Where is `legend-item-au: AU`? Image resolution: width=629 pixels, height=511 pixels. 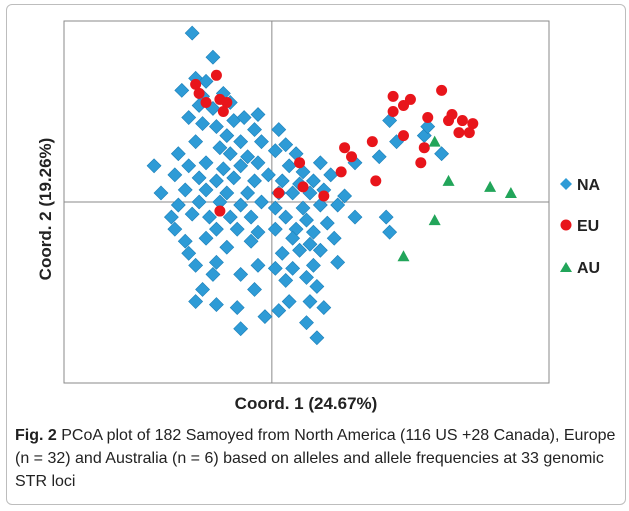
legend-item-au: AU is located at coordinates (580, 268).